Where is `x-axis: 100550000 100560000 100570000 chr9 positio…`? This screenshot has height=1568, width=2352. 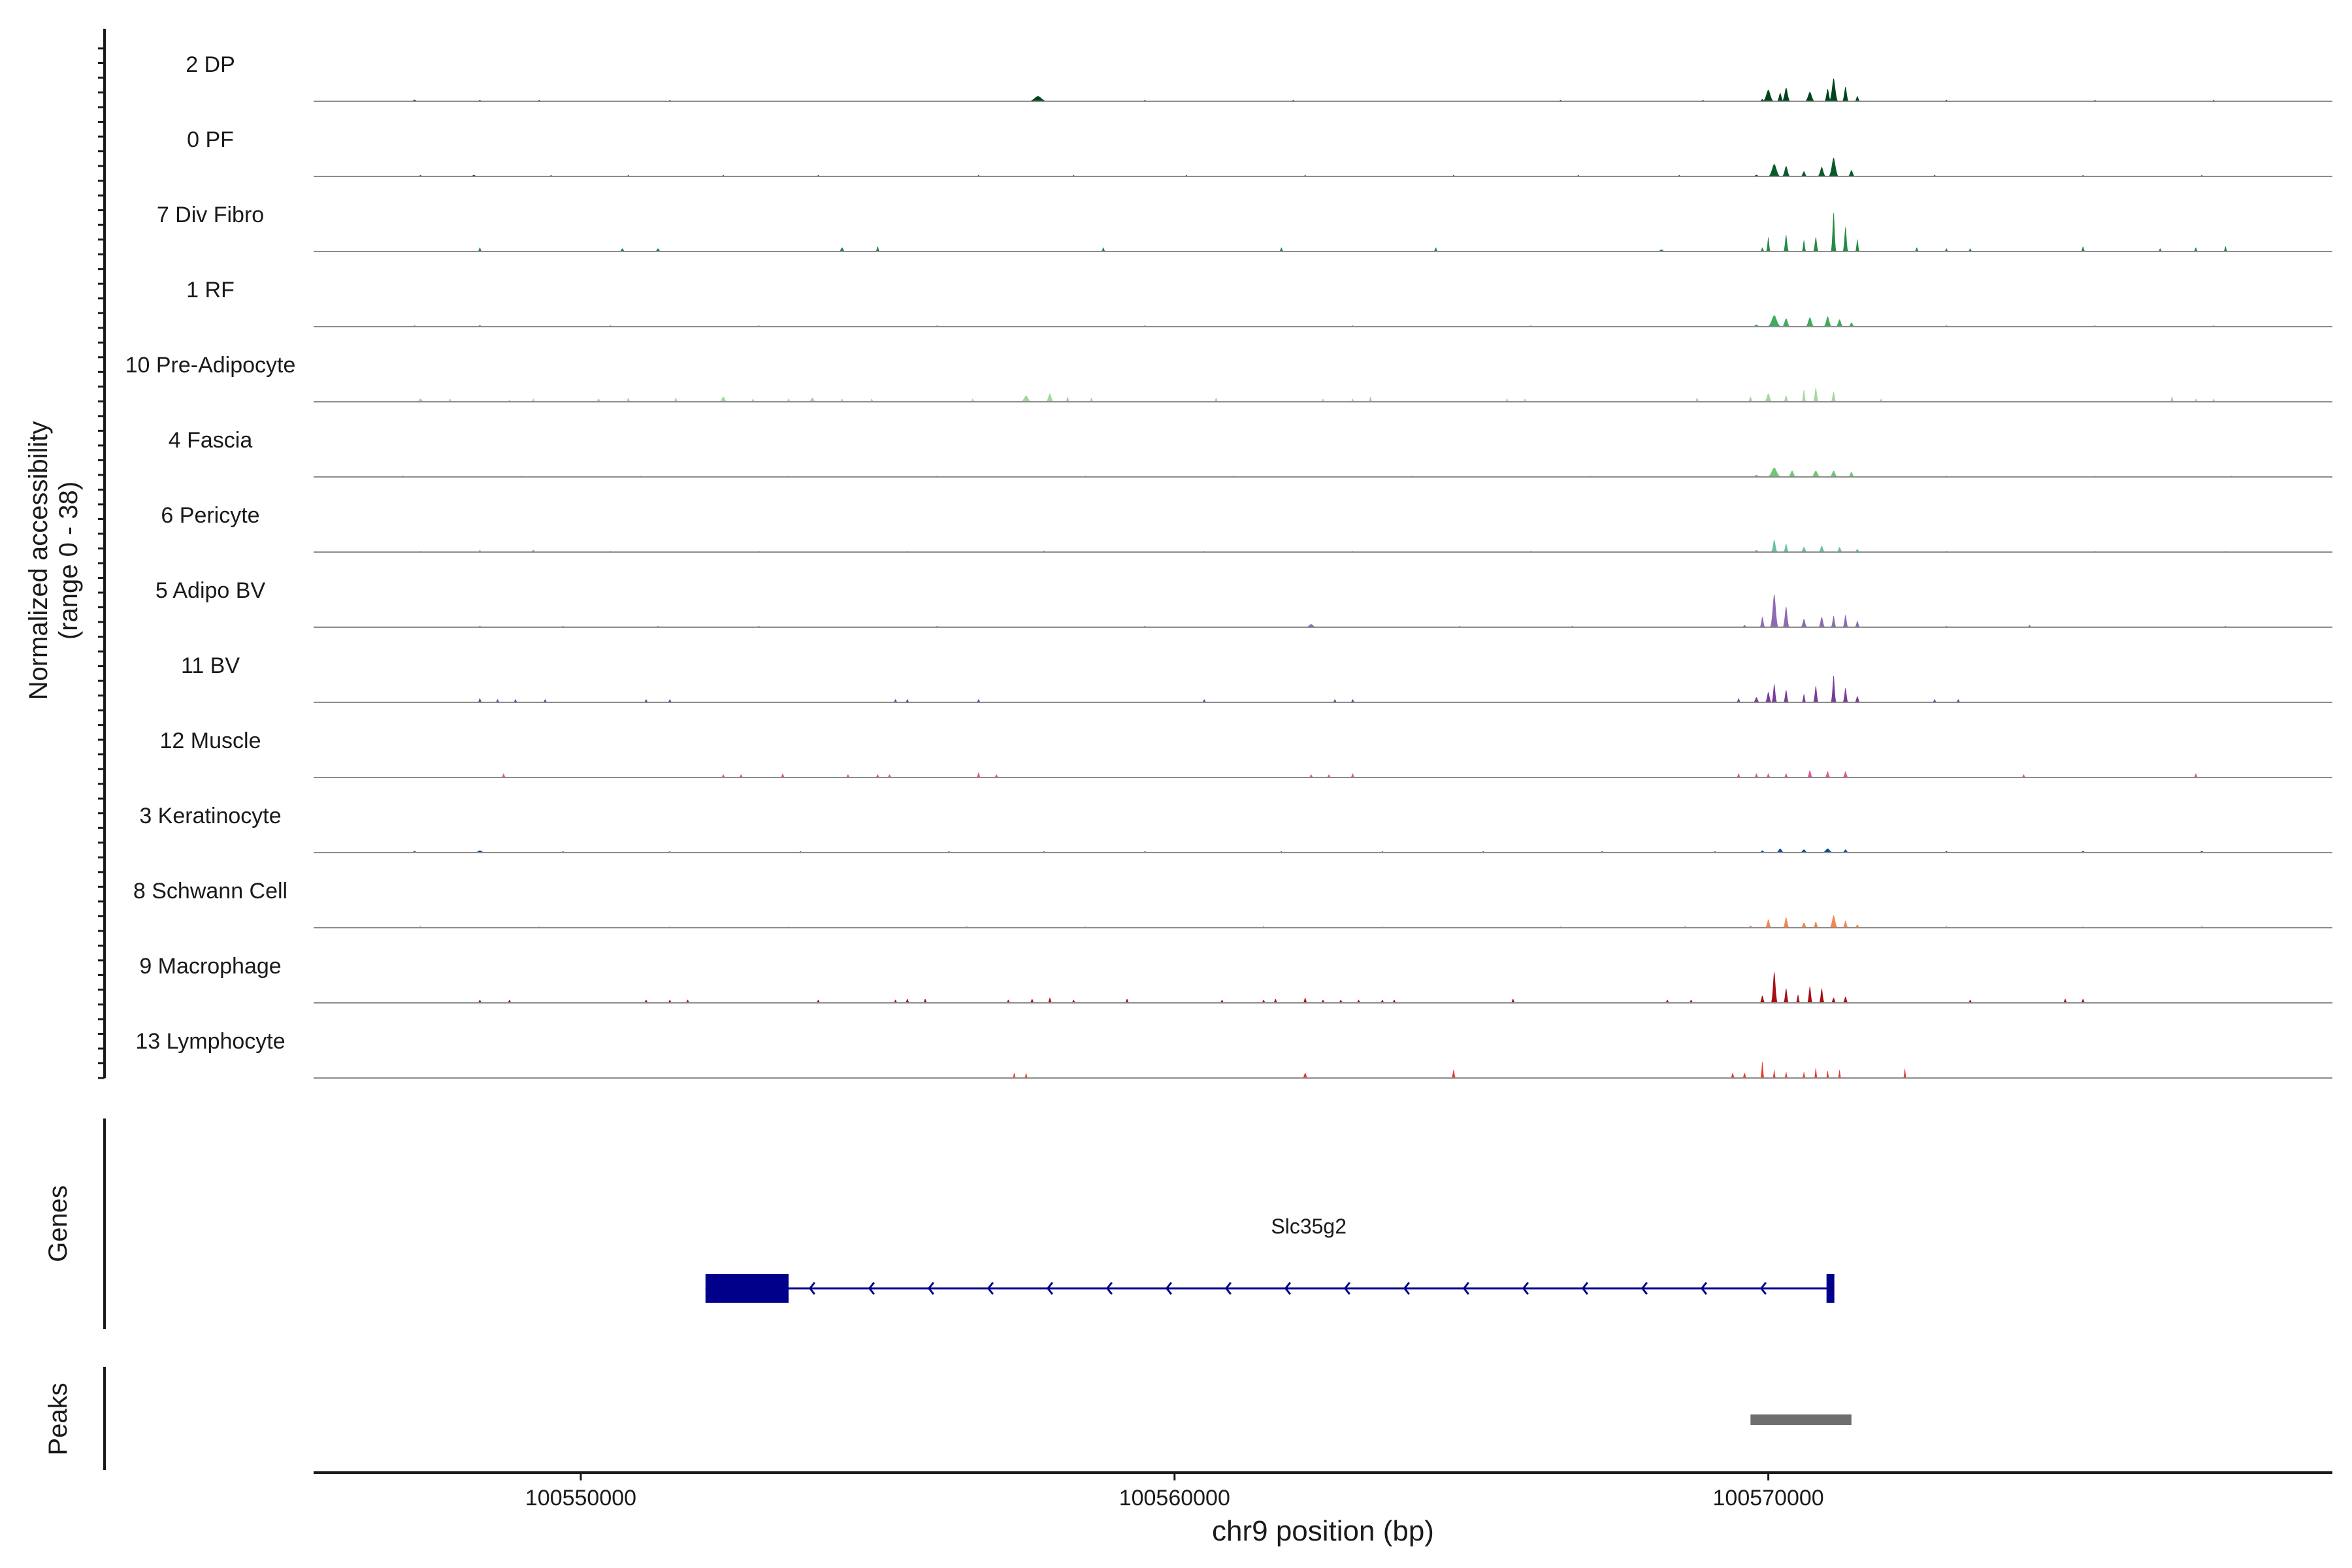
x-axis: 100550000 100560000 100570000 chr9 positio… is located at coordinates (1323, 1509).